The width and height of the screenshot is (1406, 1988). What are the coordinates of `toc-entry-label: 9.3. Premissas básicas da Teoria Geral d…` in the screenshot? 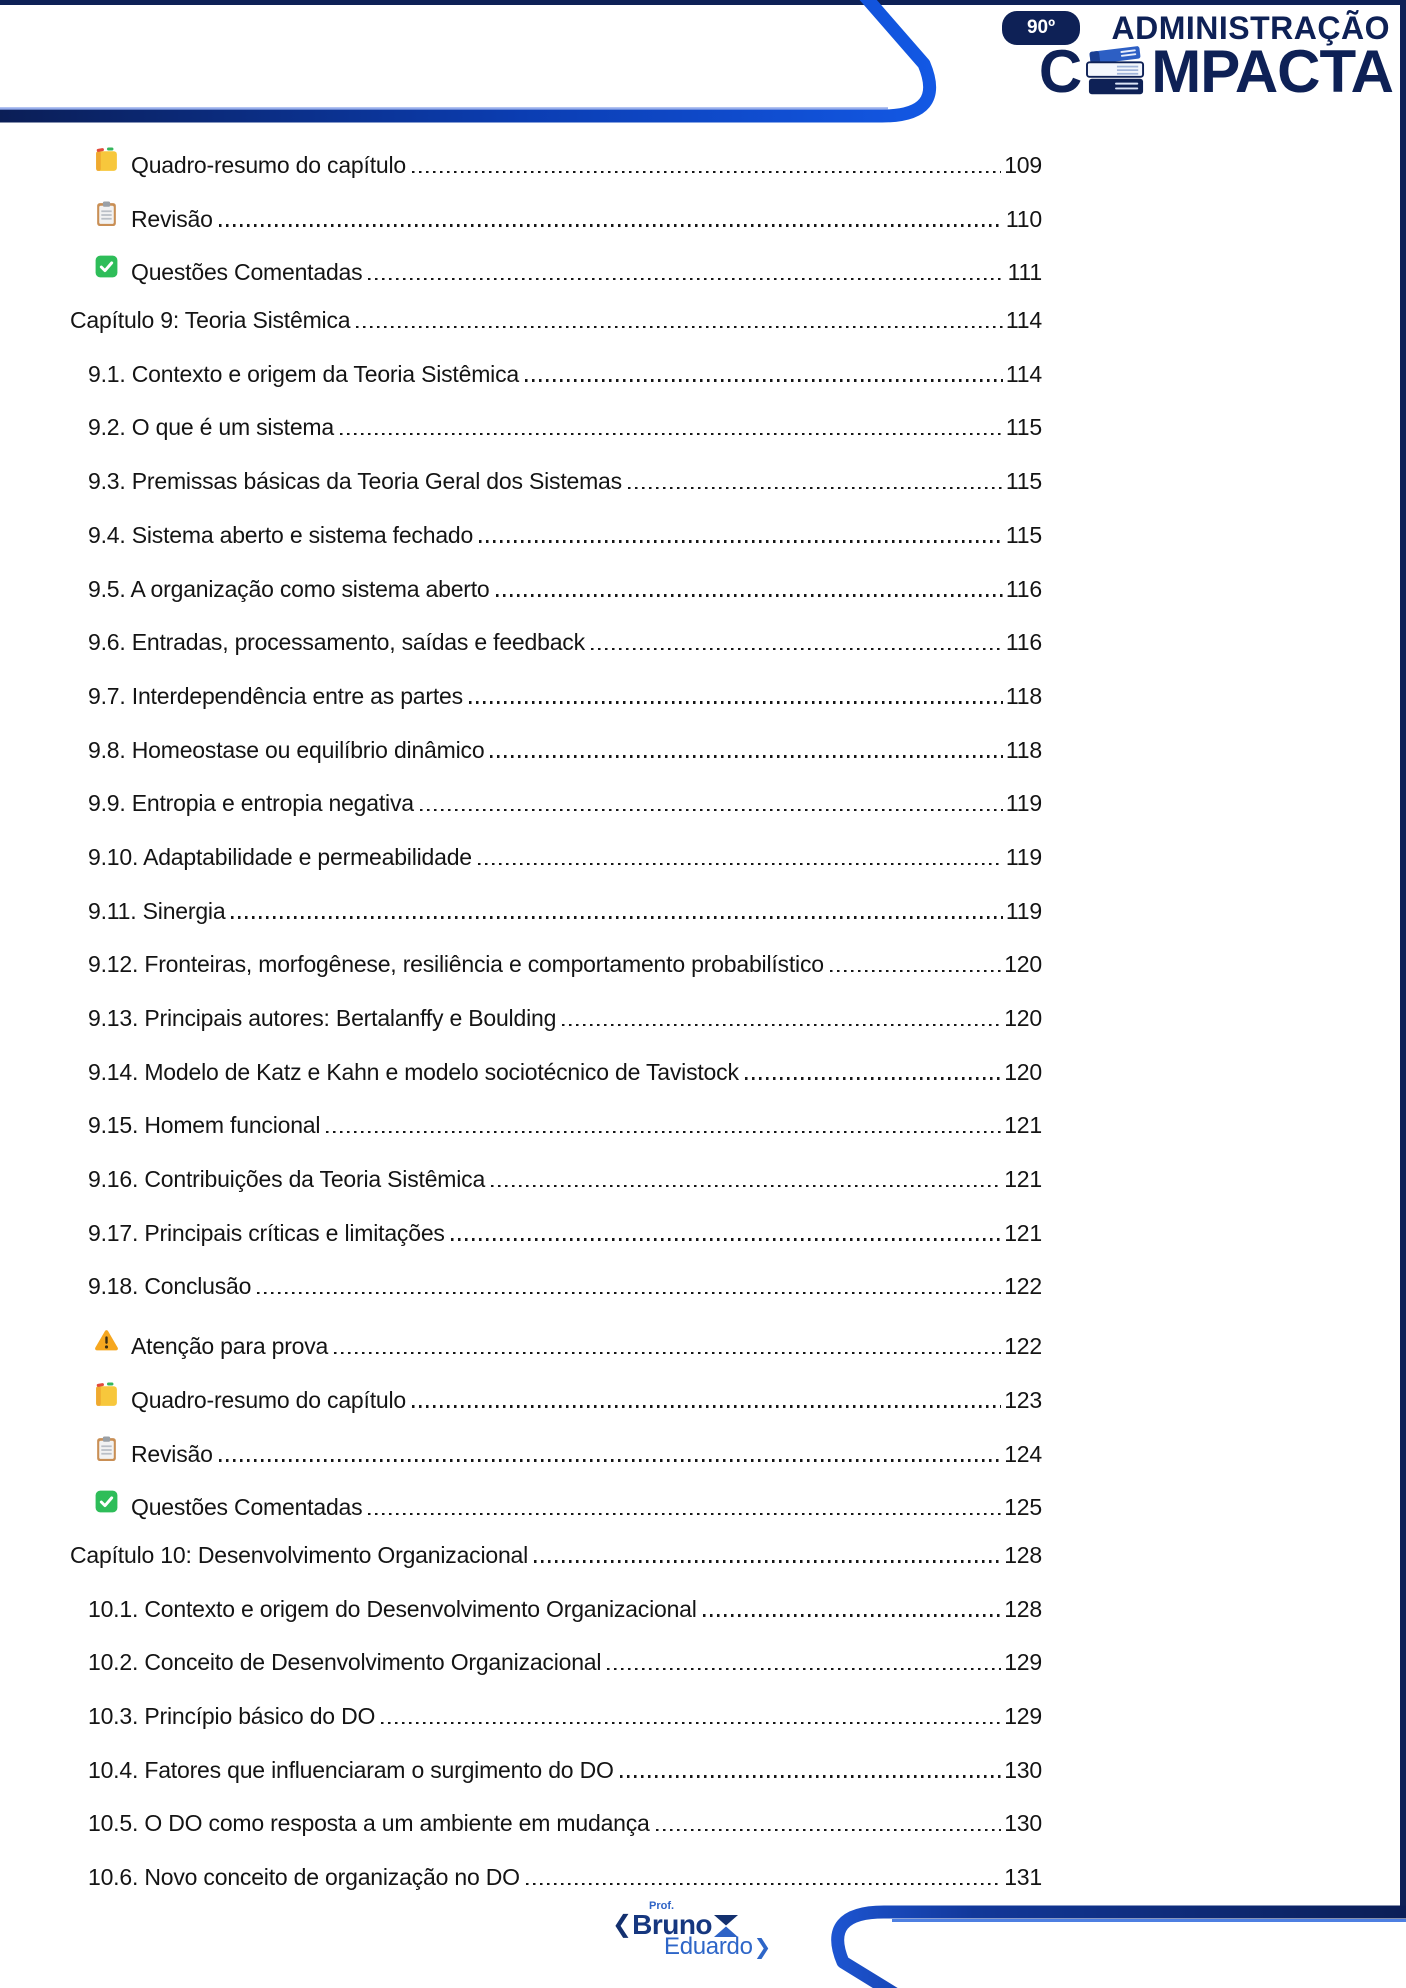 It's located at (355, 481).